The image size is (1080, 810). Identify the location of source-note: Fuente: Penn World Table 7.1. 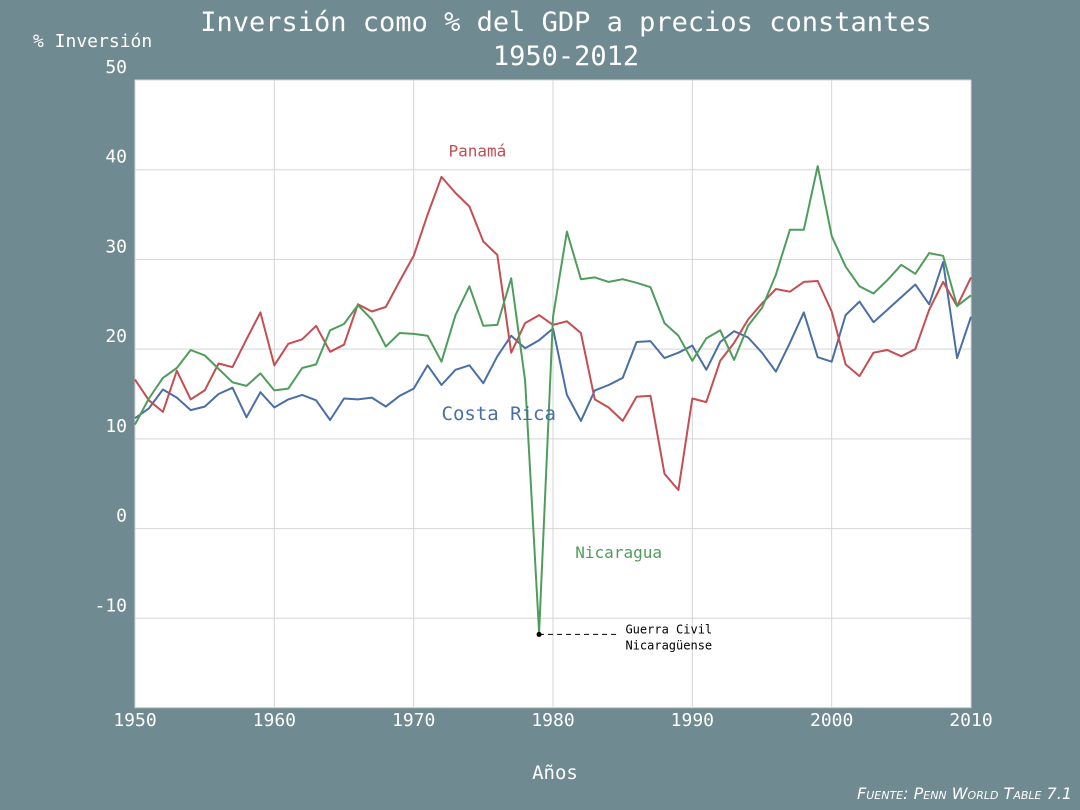
(964, 793).